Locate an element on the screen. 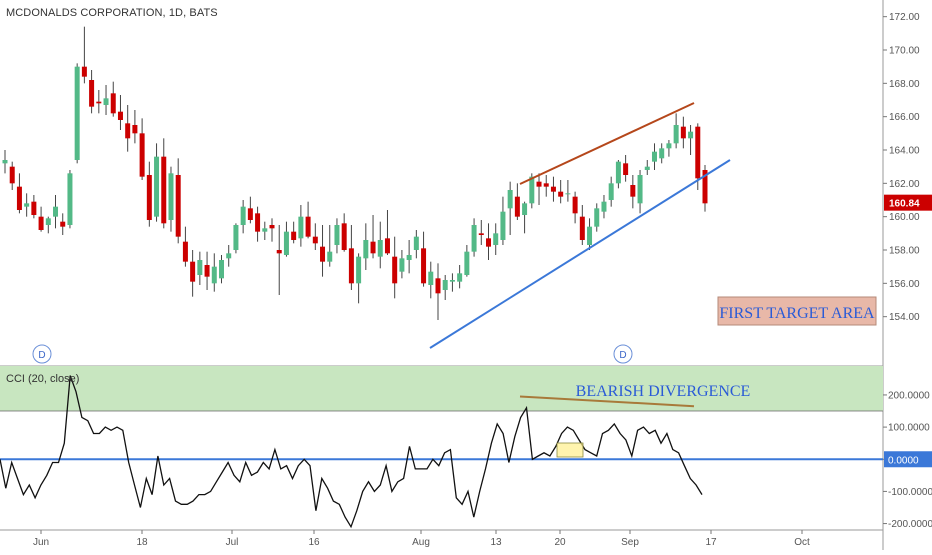  time-axis-tick-label: Sep is located at coordinates (630, 542).